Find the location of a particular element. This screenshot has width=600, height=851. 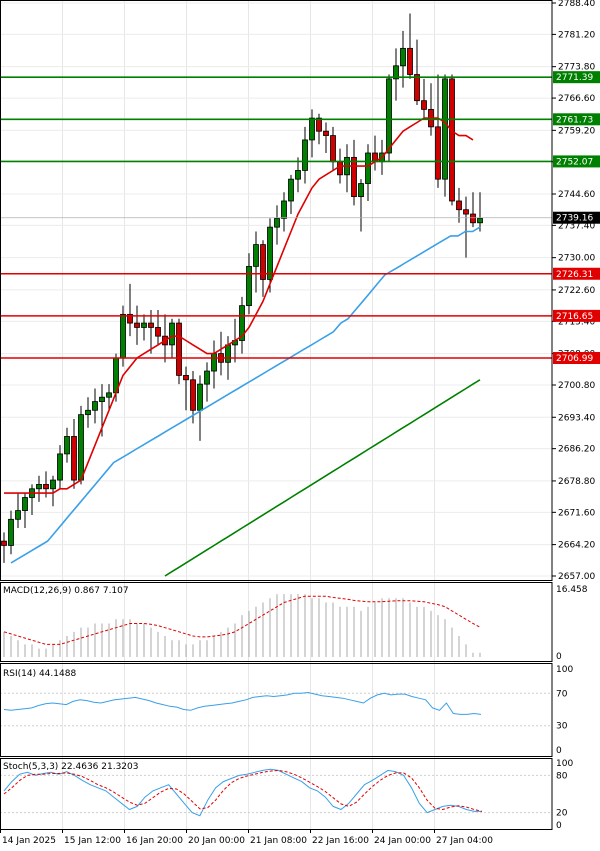

price-tick-label: 2781.20 is located at coordinates (576, 35).